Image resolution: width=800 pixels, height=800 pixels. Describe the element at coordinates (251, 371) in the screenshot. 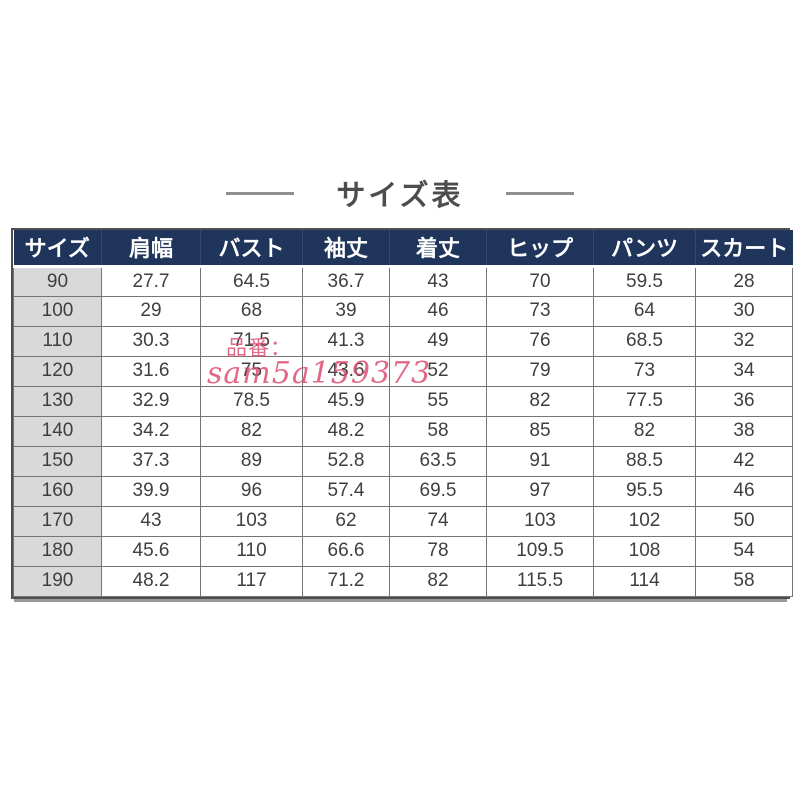

I see `value-cell: 75` at that location.